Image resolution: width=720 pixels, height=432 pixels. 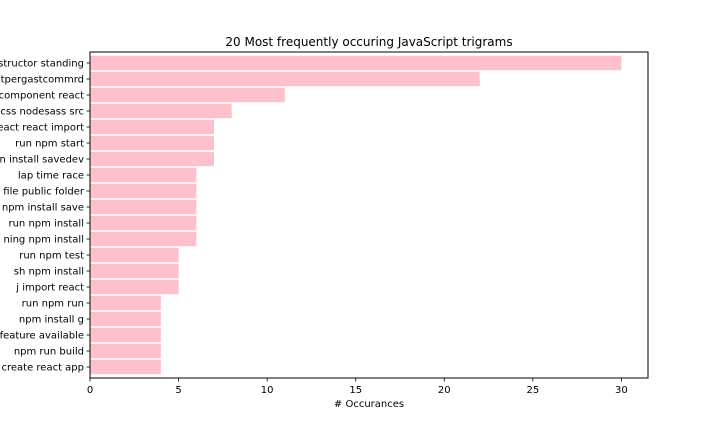 I want to click on y-tick-label: npm install save, so click(x=43, y=208).